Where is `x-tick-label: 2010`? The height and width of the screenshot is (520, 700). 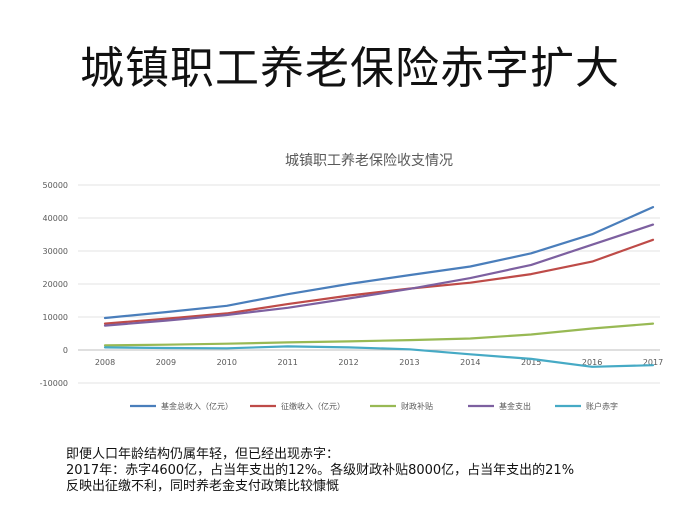 x-tick-label: 2010 is located at coordinates (227, 362).